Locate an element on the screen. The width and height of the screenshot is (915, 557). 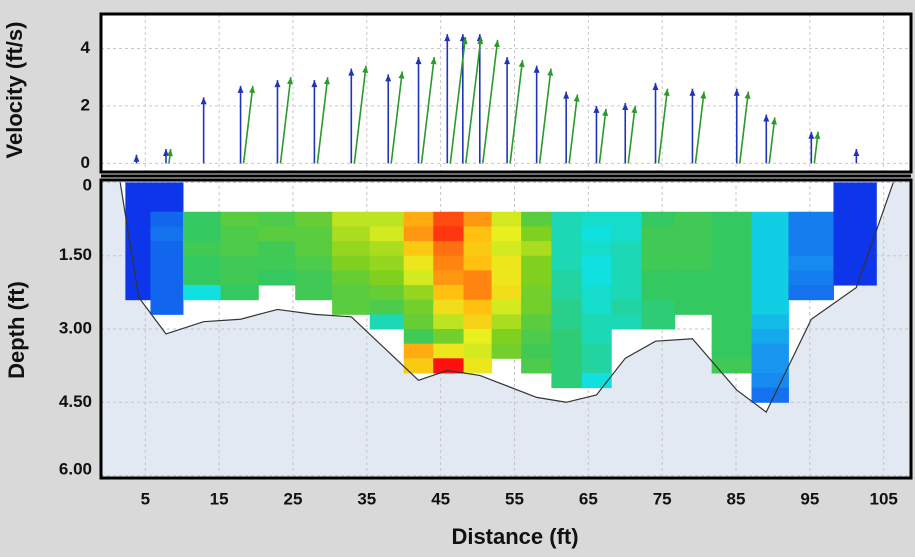
y-tick-label: 4 is located at coordinates (86, 47).